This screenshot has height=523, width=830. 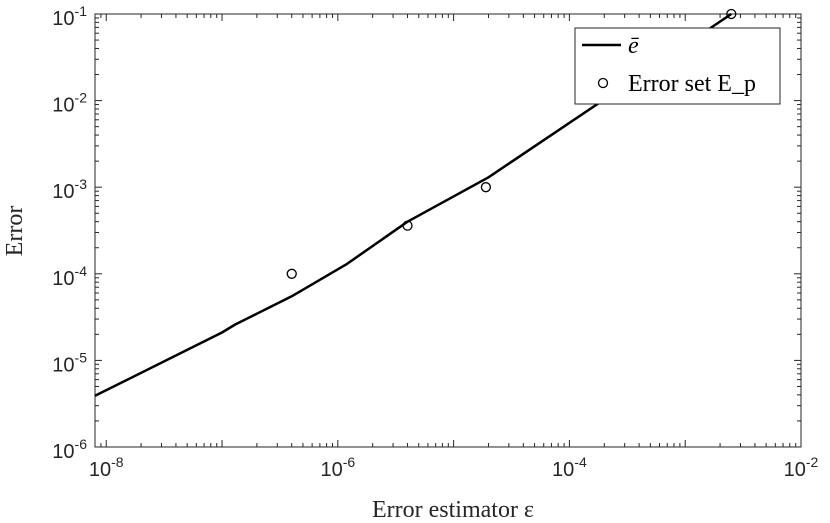 I want to click on y-axis-label: Error, so click(x=15, y=231).